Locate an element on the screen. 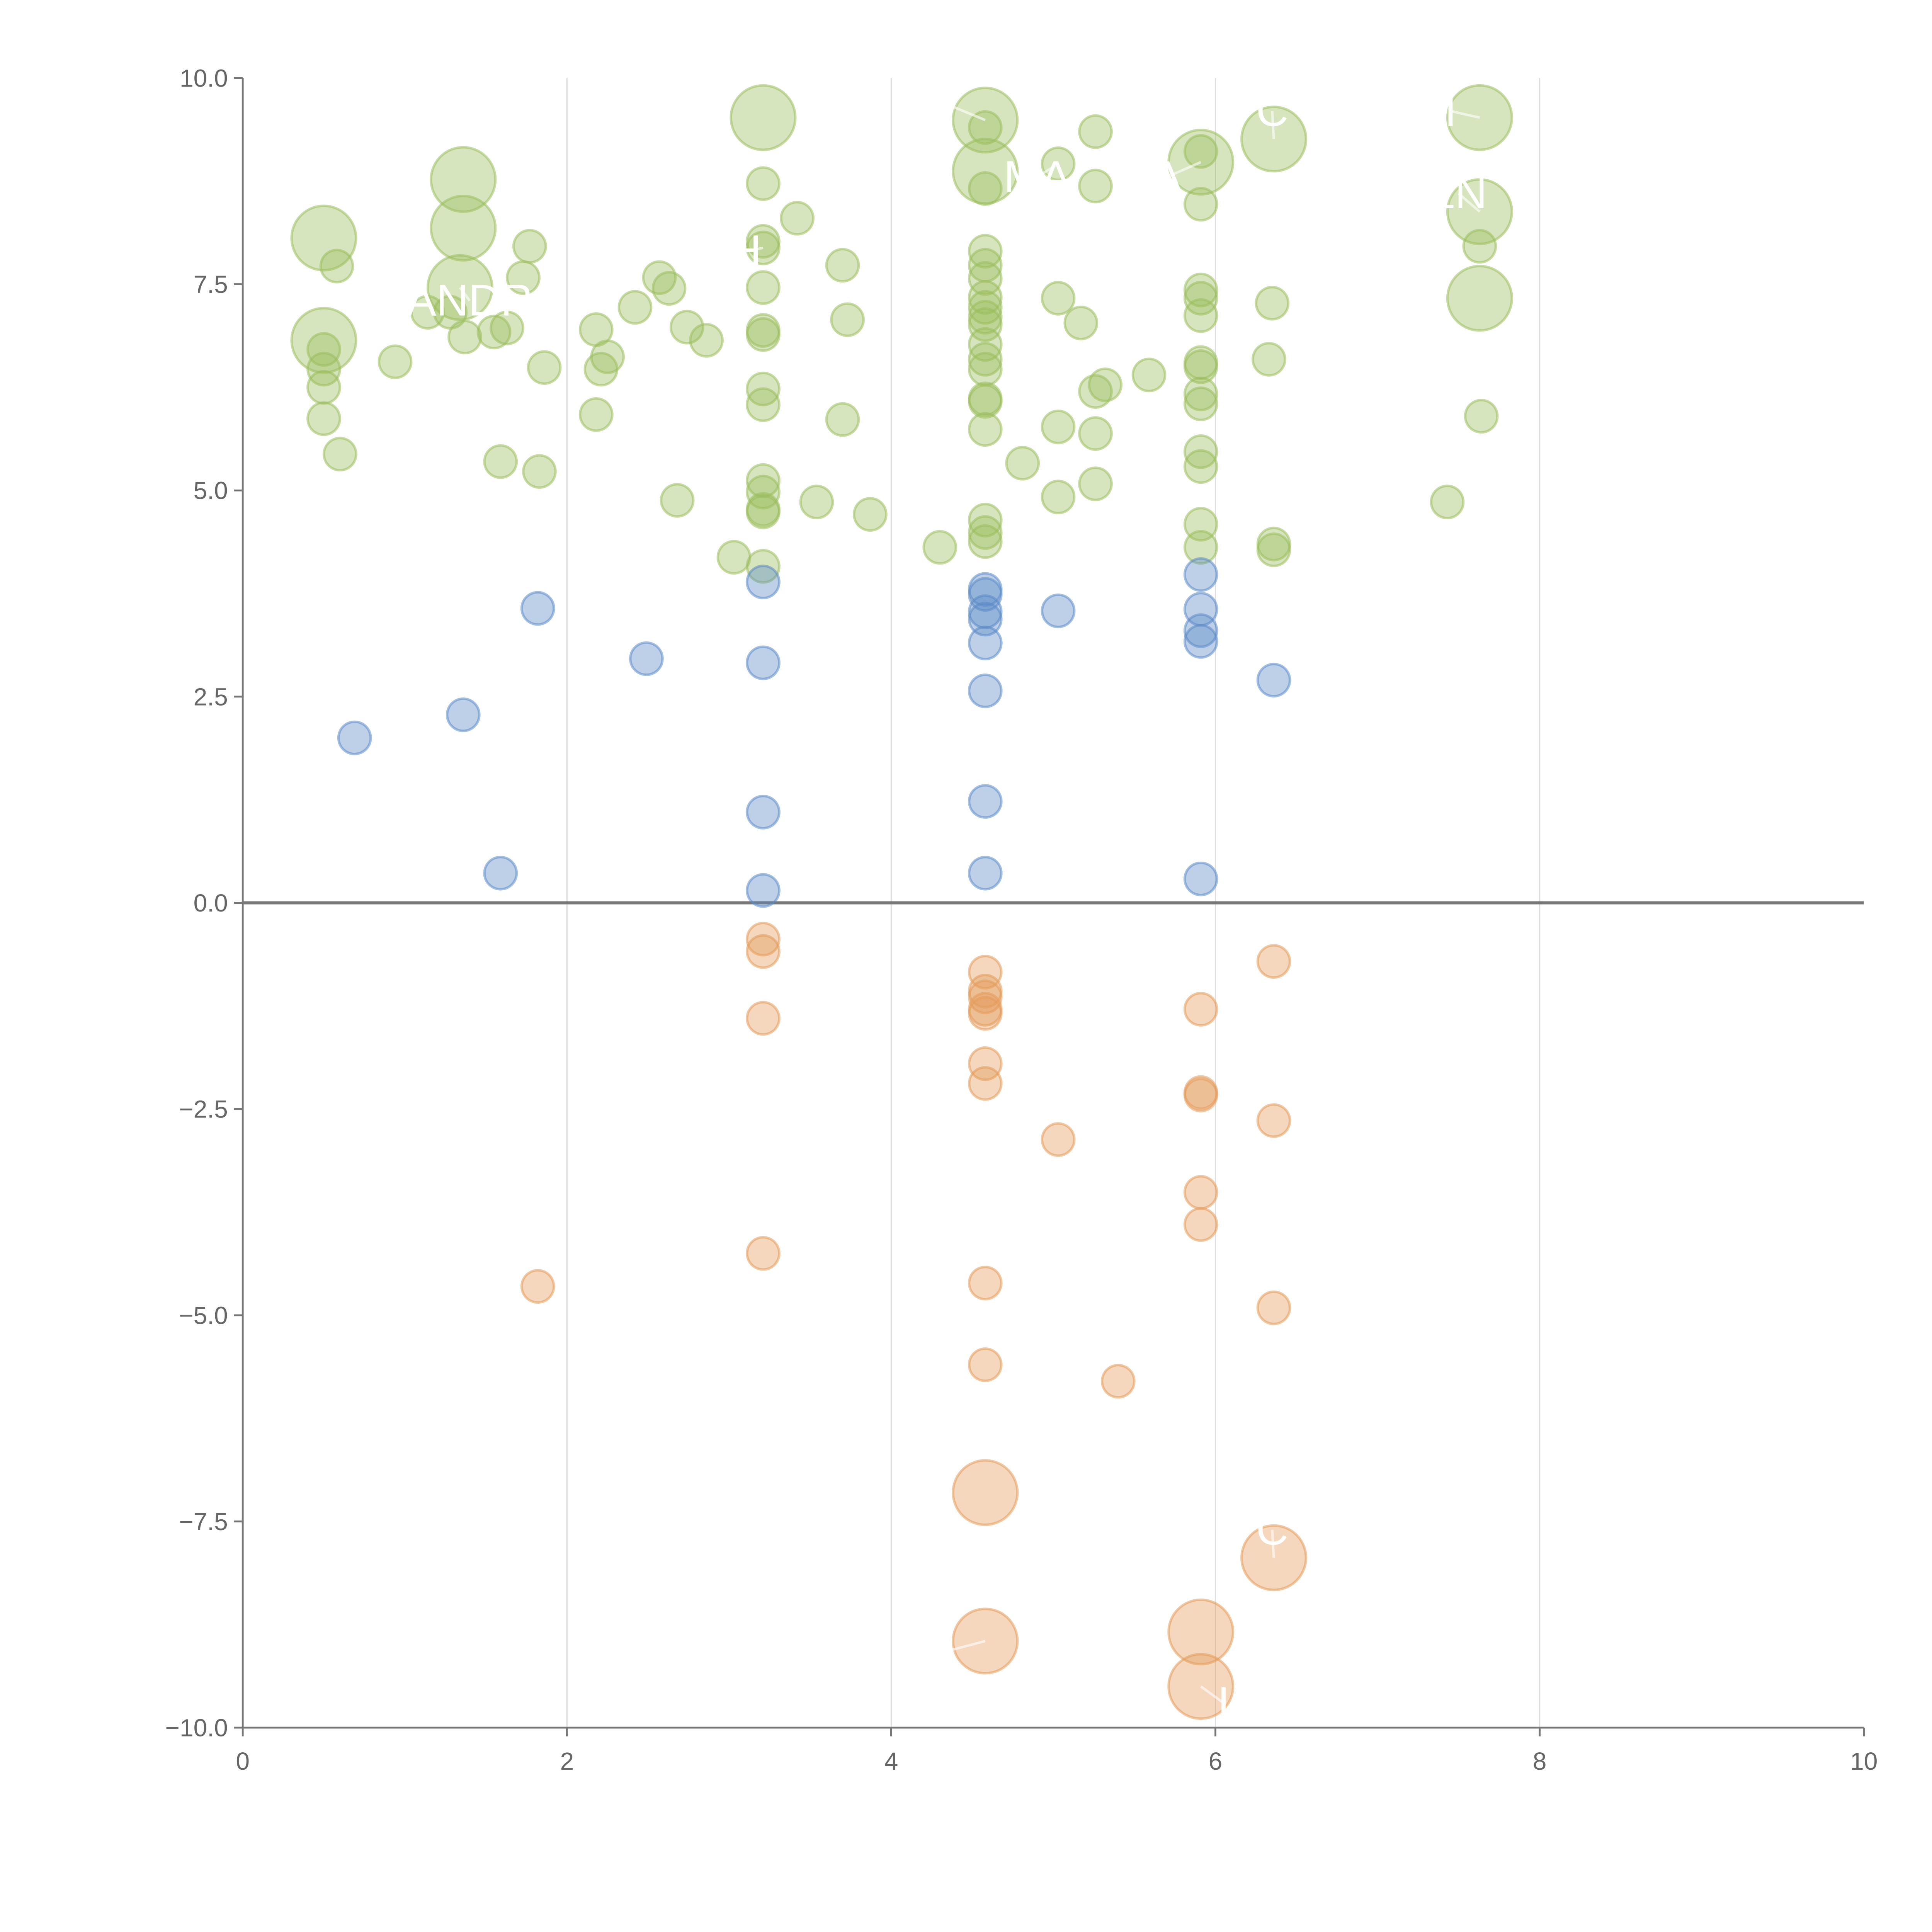 The height and width of the screenshot is (1932, 1932). x-tick-label: 0 is located at coordinates (243, 1761).